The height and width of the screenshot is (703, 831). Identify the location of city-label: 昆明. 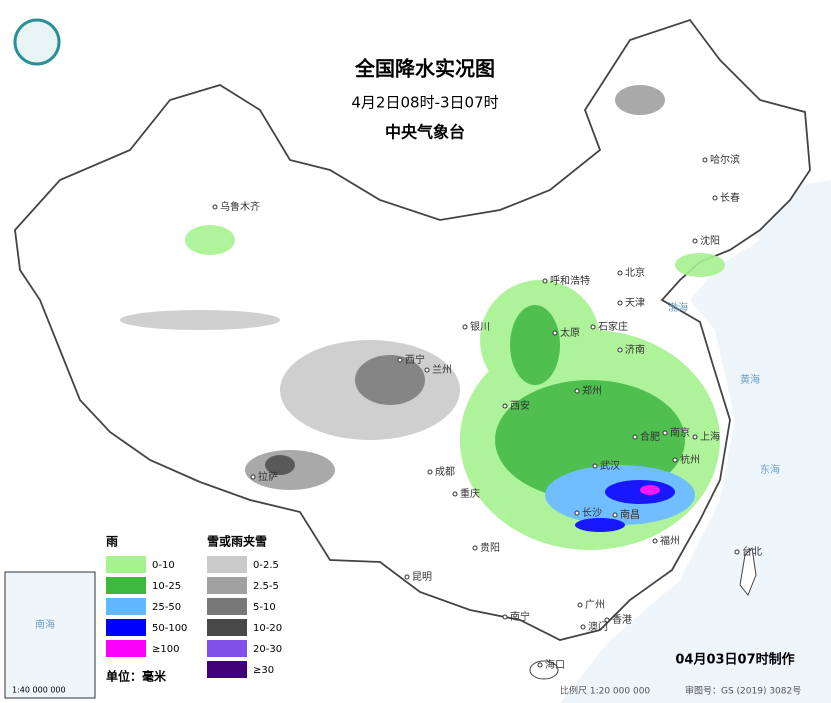
(422, 577).